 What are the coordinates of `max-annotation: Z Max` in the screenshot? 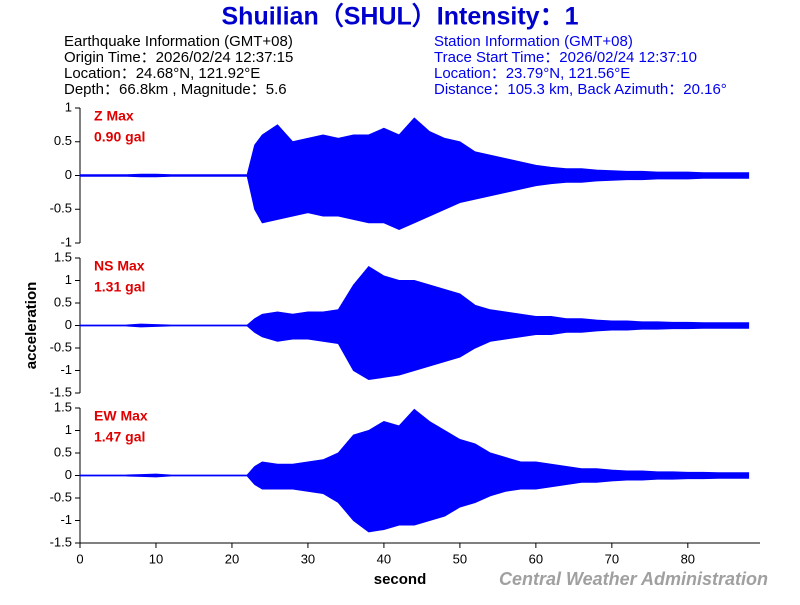 It's located at (114, 116).